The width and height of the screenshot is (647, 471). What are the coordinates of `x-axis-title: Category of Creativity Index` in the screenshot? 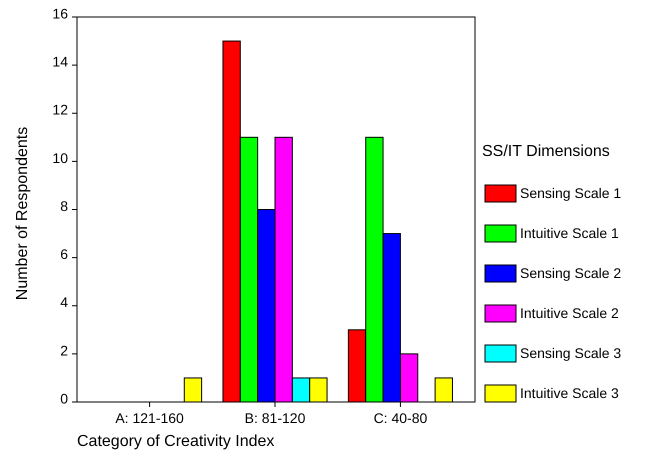 It's located at (175, 441).